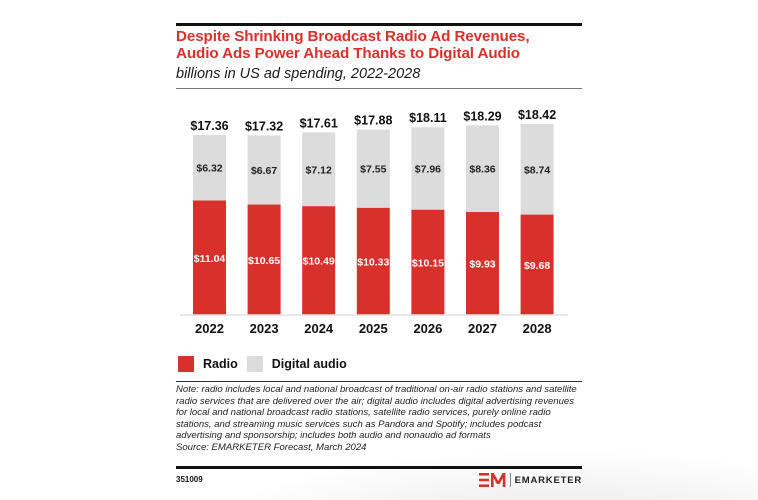 This screenshot has height=500, width=758. Describe the element at coordinates (271, 447) in the screenshot. I see `source-text: Source: EMARKETER Forecast, March 2024` at that location.